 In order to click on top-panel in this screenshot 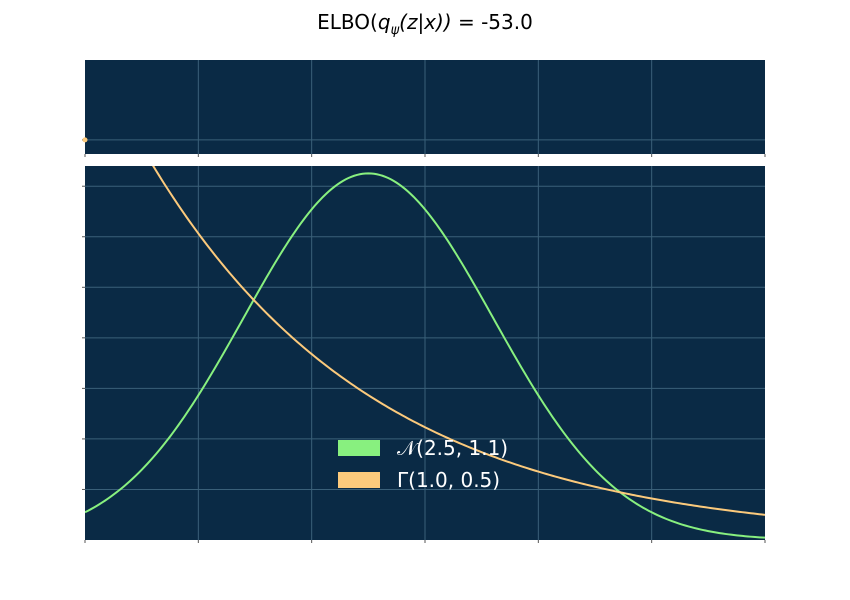, I will do `click(424, 108)`.